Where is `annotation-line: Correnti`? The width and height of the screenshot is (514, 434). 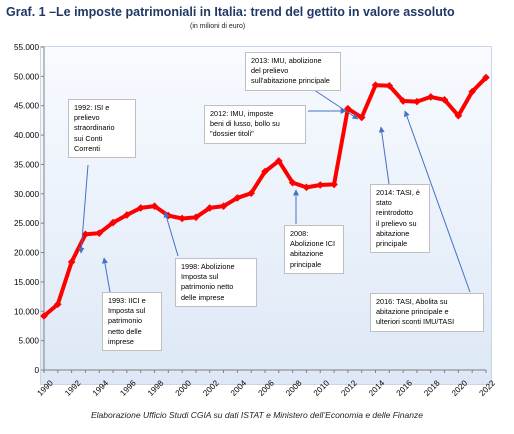
annotation-line: Correnti is located at coordinates (87, 148).